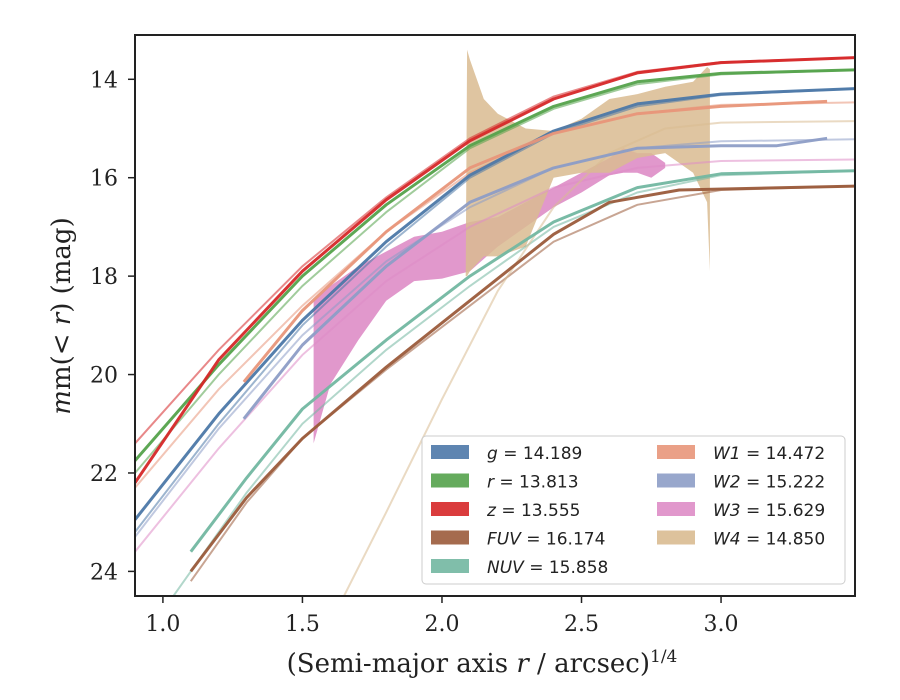 The width and height of the screenshot is (900, 700). What do you see at coordinates (533, 511) in the screenshot?
I see `legend-label-z: z = 13.555` at bounding box center [533, 511].